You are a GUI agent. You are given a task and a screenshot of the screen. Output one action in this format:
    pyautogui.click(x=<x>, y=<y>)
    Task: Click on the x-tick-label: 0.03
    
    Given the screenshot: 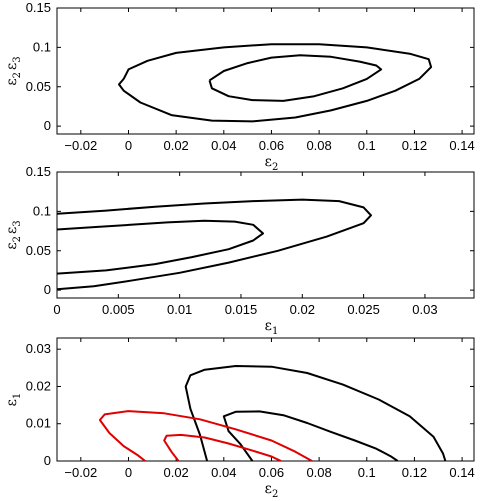 What is the action you would take?
    pyautogui.click(x=424, y=309)
    